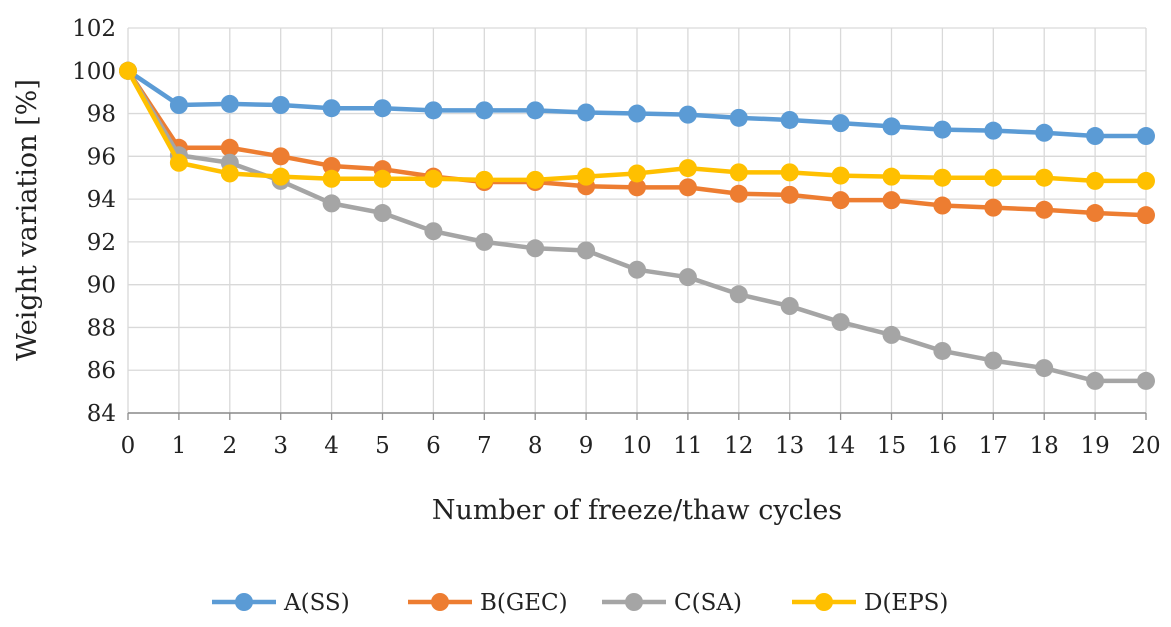  Describe the element at coordinates (101, 200) in the screenshot. I see `y-tick-label: 94` at that location.